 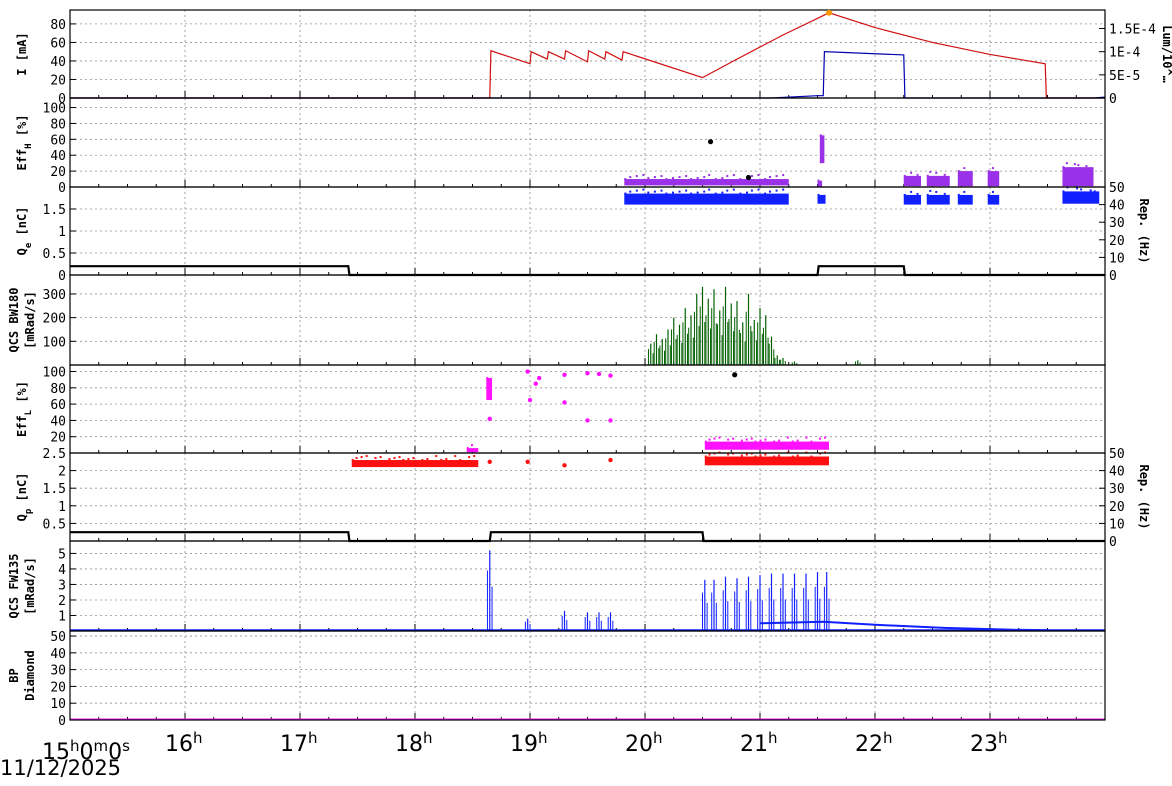 I want to click on right-tick-label: 10, so click(x=1117, y=258).